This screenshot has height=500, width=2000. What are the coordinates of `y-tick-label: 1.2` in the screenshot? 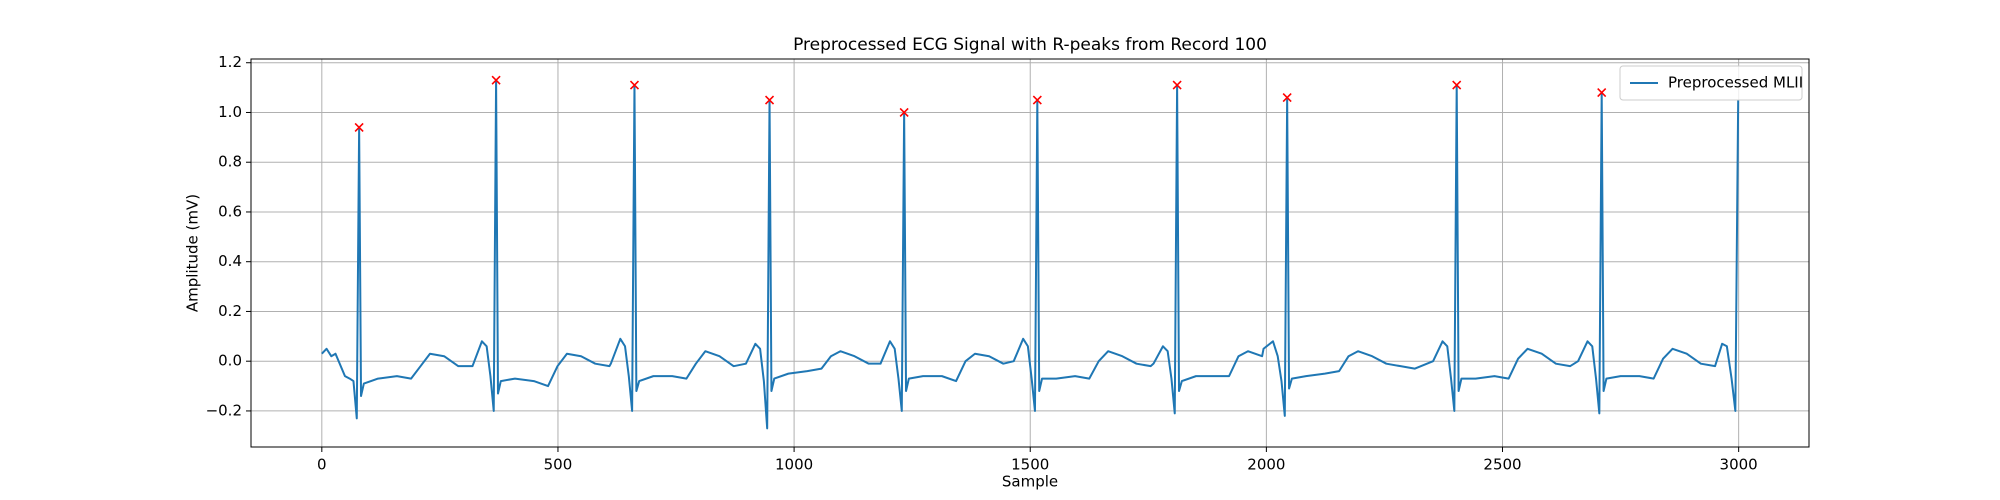 It's located at (230, 62).